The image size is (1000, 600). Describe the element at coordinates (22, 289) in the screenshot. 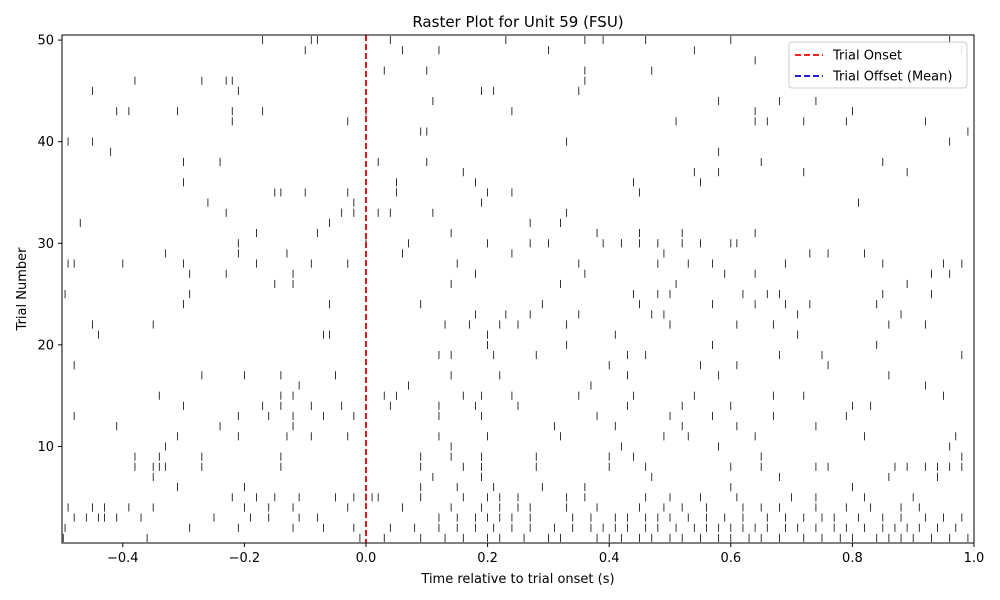

I see `y-axis-label: Trial Number` at that location.